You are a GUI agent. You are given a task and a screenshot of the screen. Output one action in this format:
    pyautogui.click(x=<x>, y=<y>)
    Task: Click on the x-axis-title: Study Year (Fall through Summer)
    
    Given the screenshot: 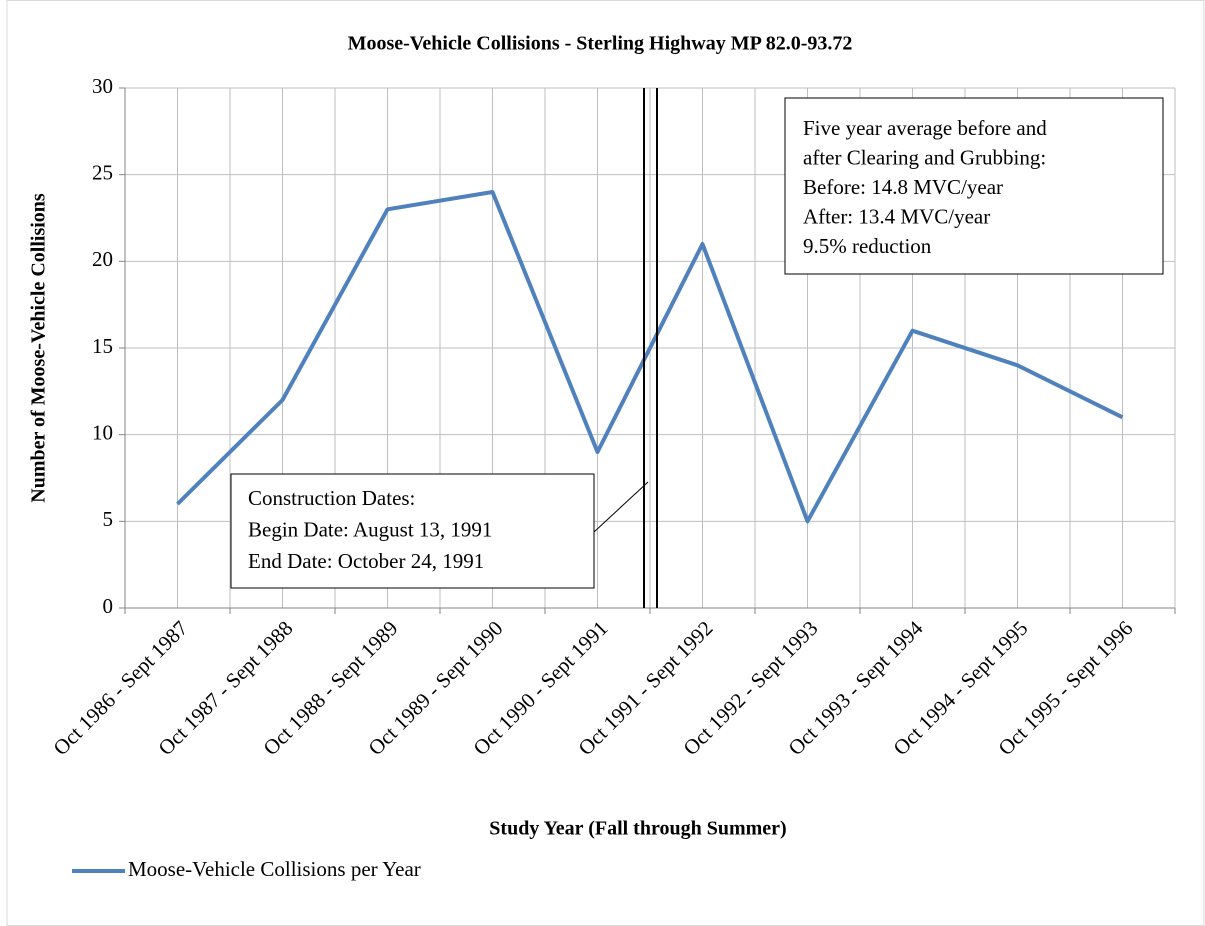 What is the action you would take?
    pyautogui.click(x=637, y=829)
    